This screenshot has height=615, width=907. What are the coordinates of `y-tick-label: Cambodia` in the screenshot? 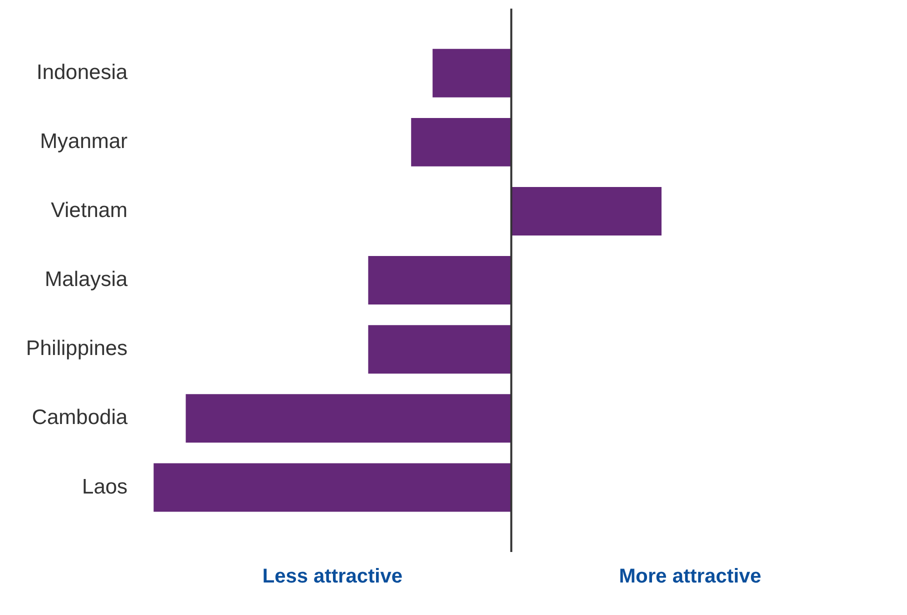 It's located at (80, 418).